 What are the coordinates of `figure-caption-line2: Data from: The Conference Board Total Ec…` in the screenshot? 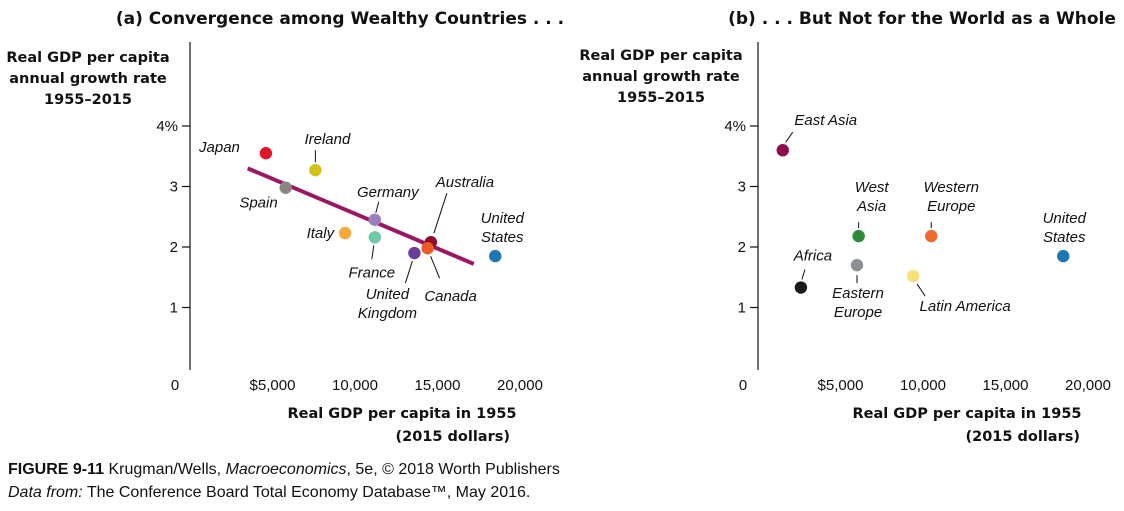 It's located at (269, 493).